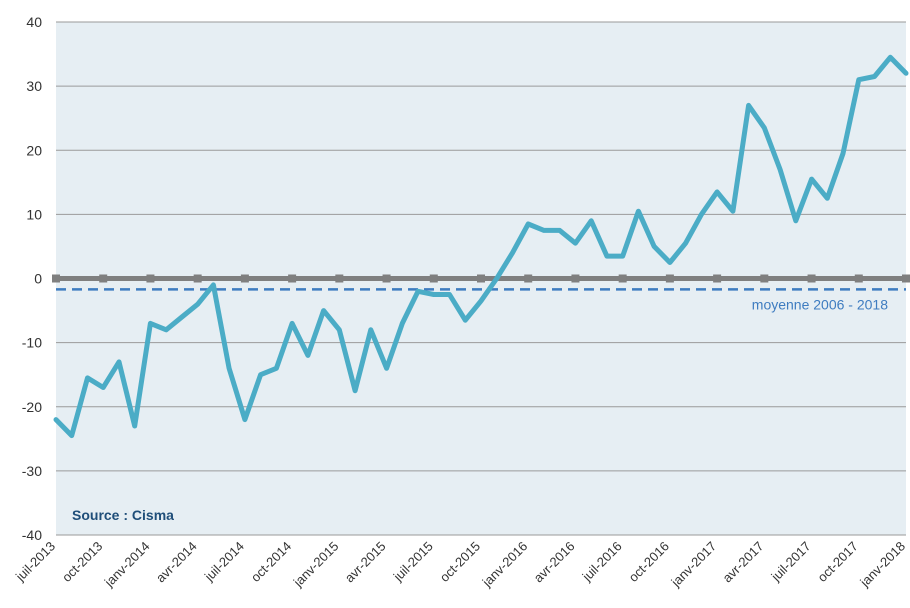 Image resolution: width=910 pixels, height=608 pixels. Describe the element at coordinates (460, 562) in the screenshot. I see `x-tick-label: oct-2015` at that location.